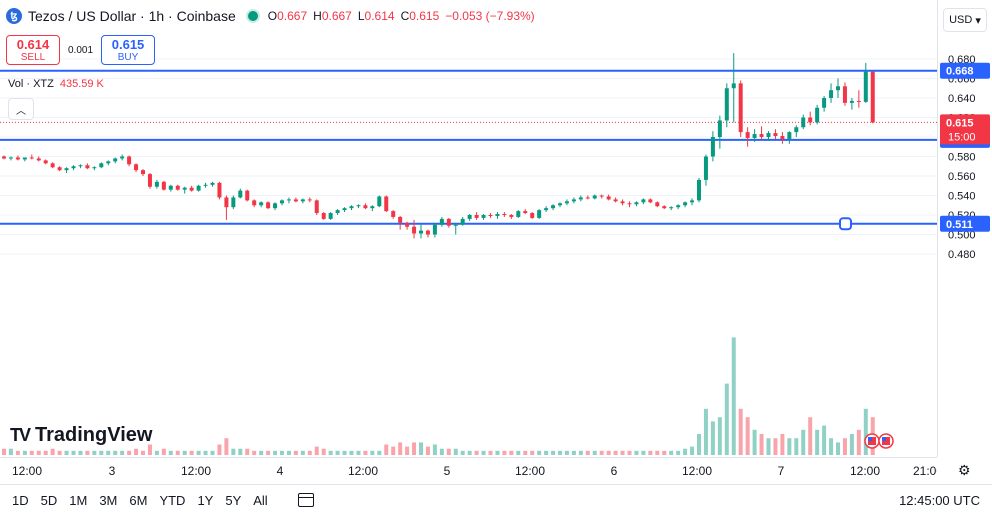 This screenshot has height=515, width=992. I want to click on spread-value: 0.001, so click(81, 50).